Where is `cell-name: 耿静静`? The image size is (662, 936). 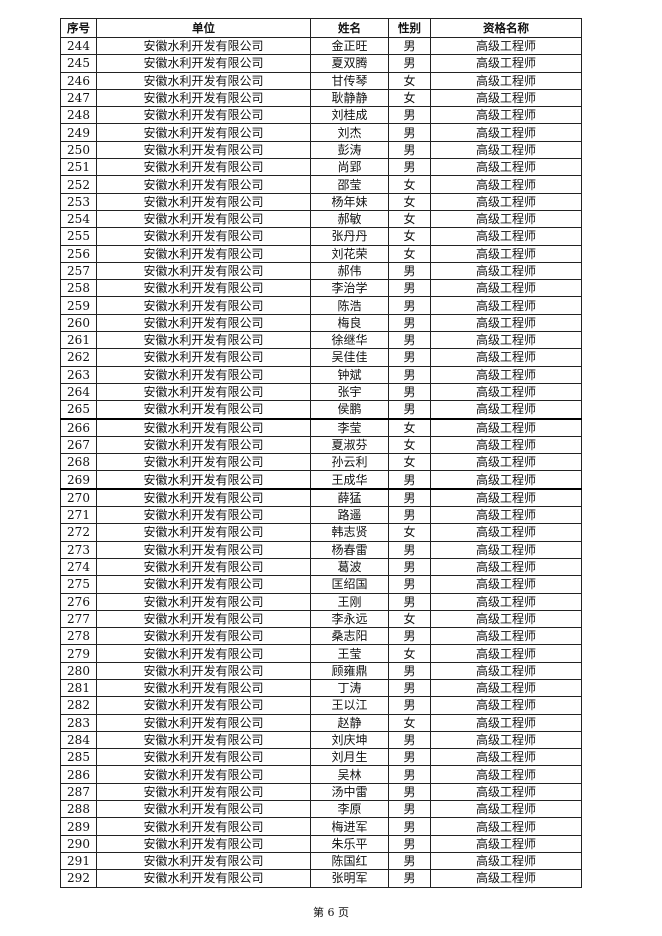 cell-name: 耿静静 is located at coordinates (349, 98).